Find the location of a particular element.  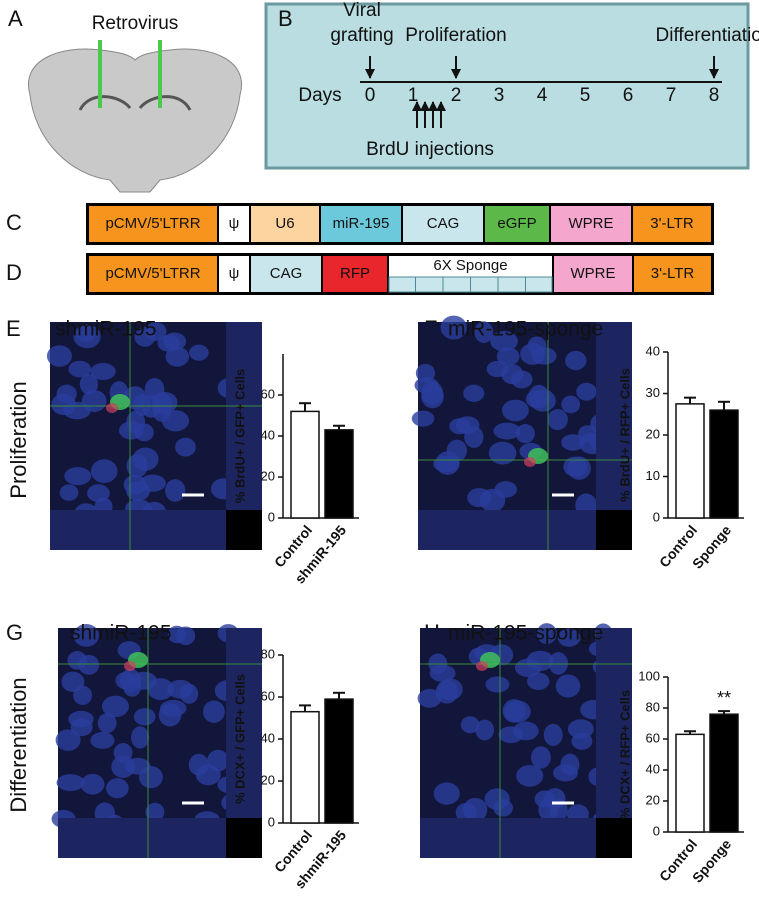

panel-letter: G is located at coordinates (14, 632).